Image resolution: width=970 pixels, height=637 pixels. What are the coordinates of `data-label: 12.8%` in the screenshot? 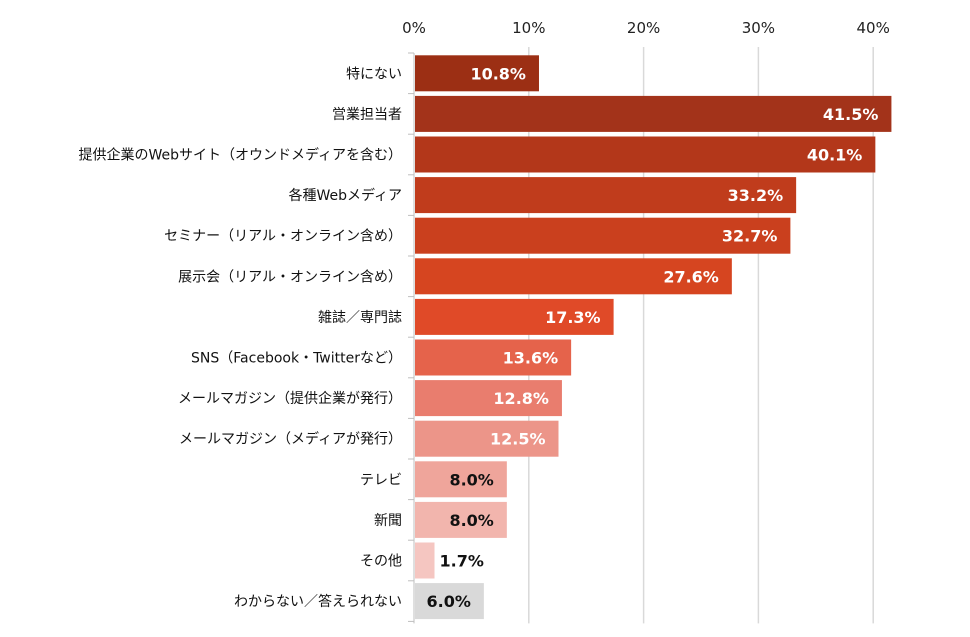 It's located at (521, 398).